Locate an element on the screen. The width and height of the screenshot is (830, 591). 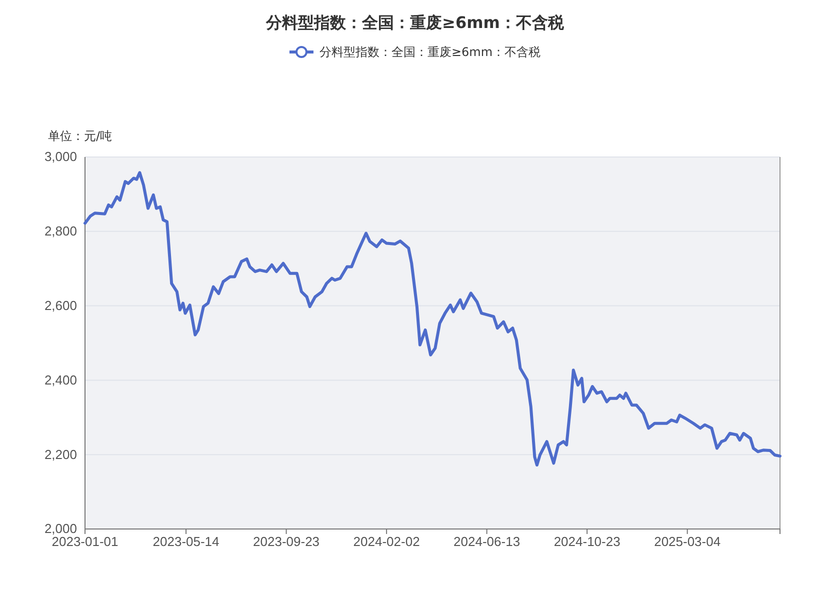
y-tick-label: 2,000 is located at coordinates (60, 528).